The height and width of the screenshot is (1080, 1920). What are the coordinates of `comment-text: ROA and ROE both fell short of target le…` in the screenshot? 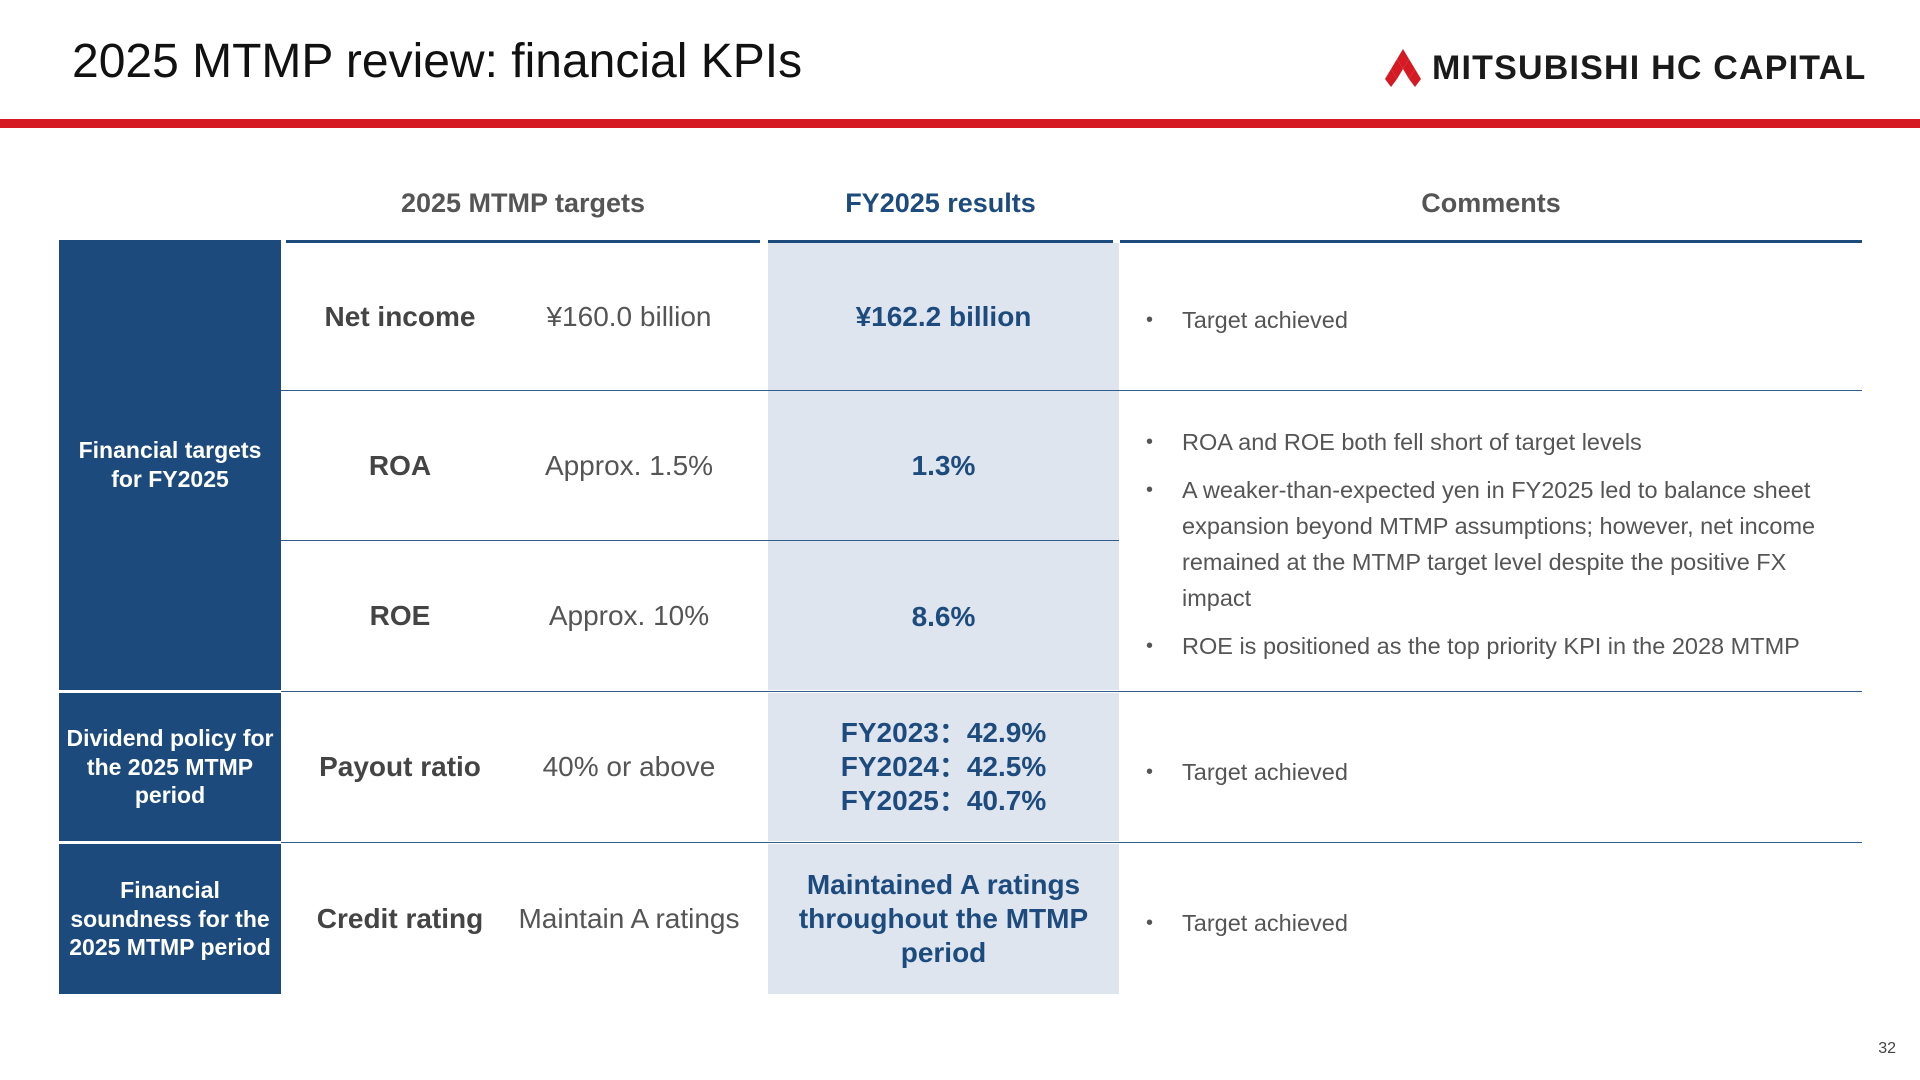 It's located at (1412, 442).